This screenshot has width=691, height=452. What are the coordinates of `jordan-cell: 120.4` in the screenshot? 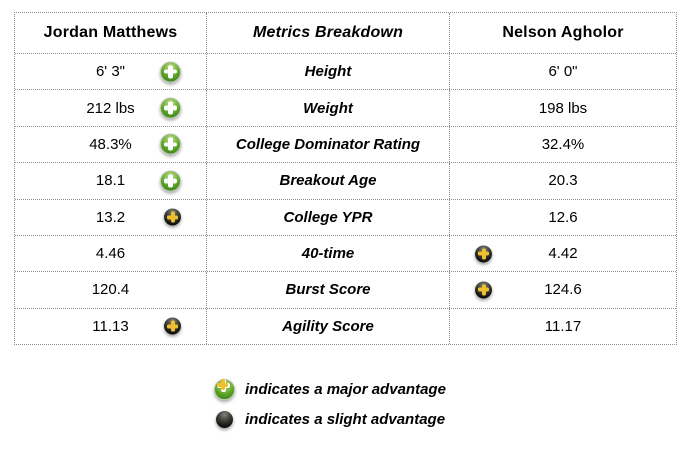 It's located at (111, 290).